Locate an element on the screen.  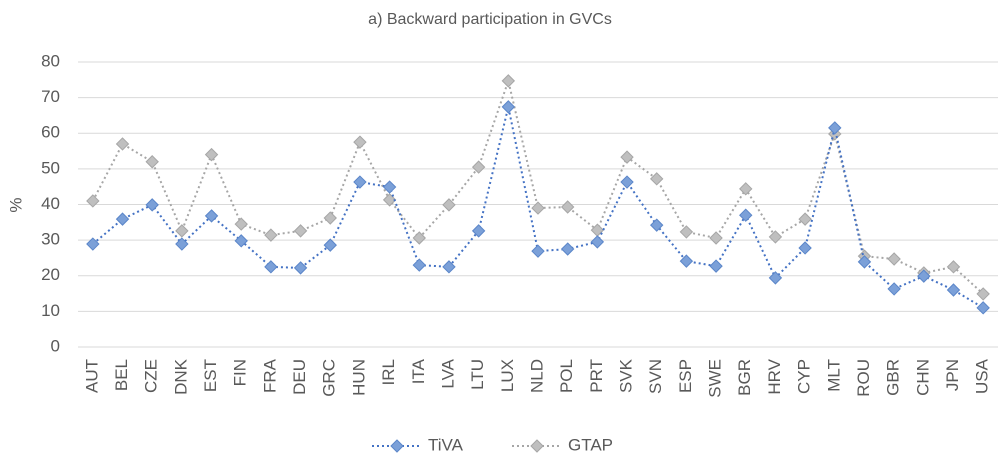
x-tick-label: FIN is located at coordinates (240, 372).